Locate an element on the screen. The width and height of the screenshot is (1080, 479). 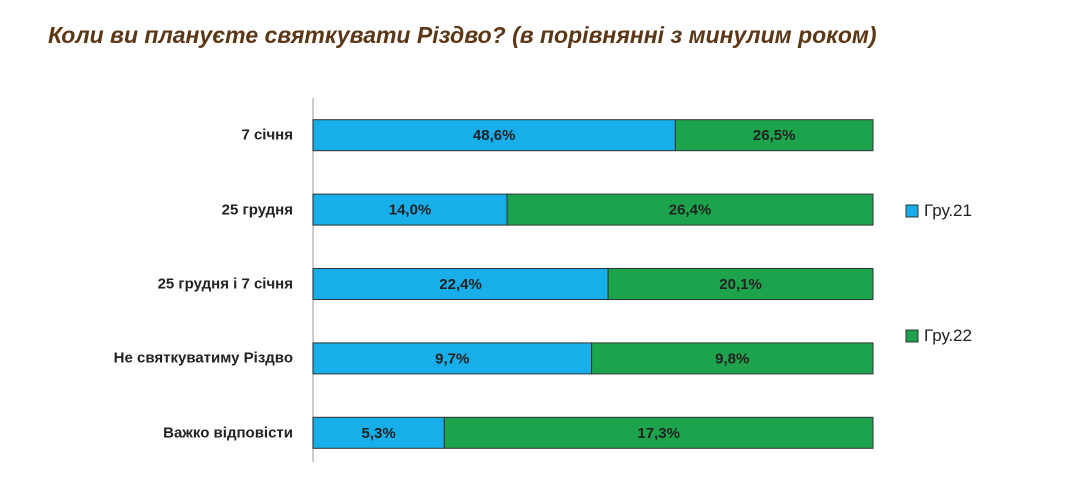
value-label: 20,1% is located at coordinates (740, 284).